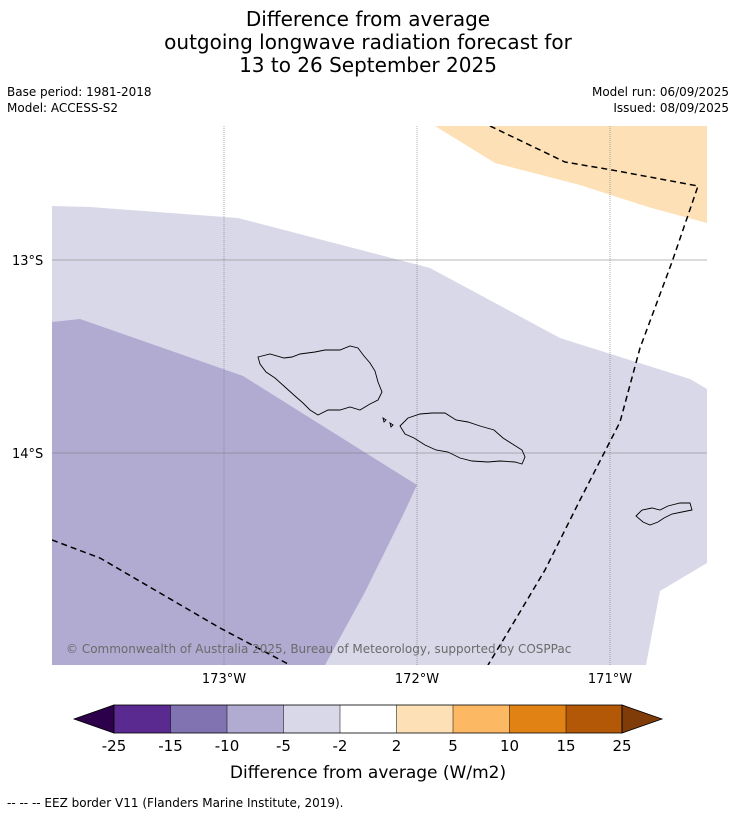  Describe the element at coordinates (227, 746) in the screenshot. I see `colorbar-tick: -10` at that location.